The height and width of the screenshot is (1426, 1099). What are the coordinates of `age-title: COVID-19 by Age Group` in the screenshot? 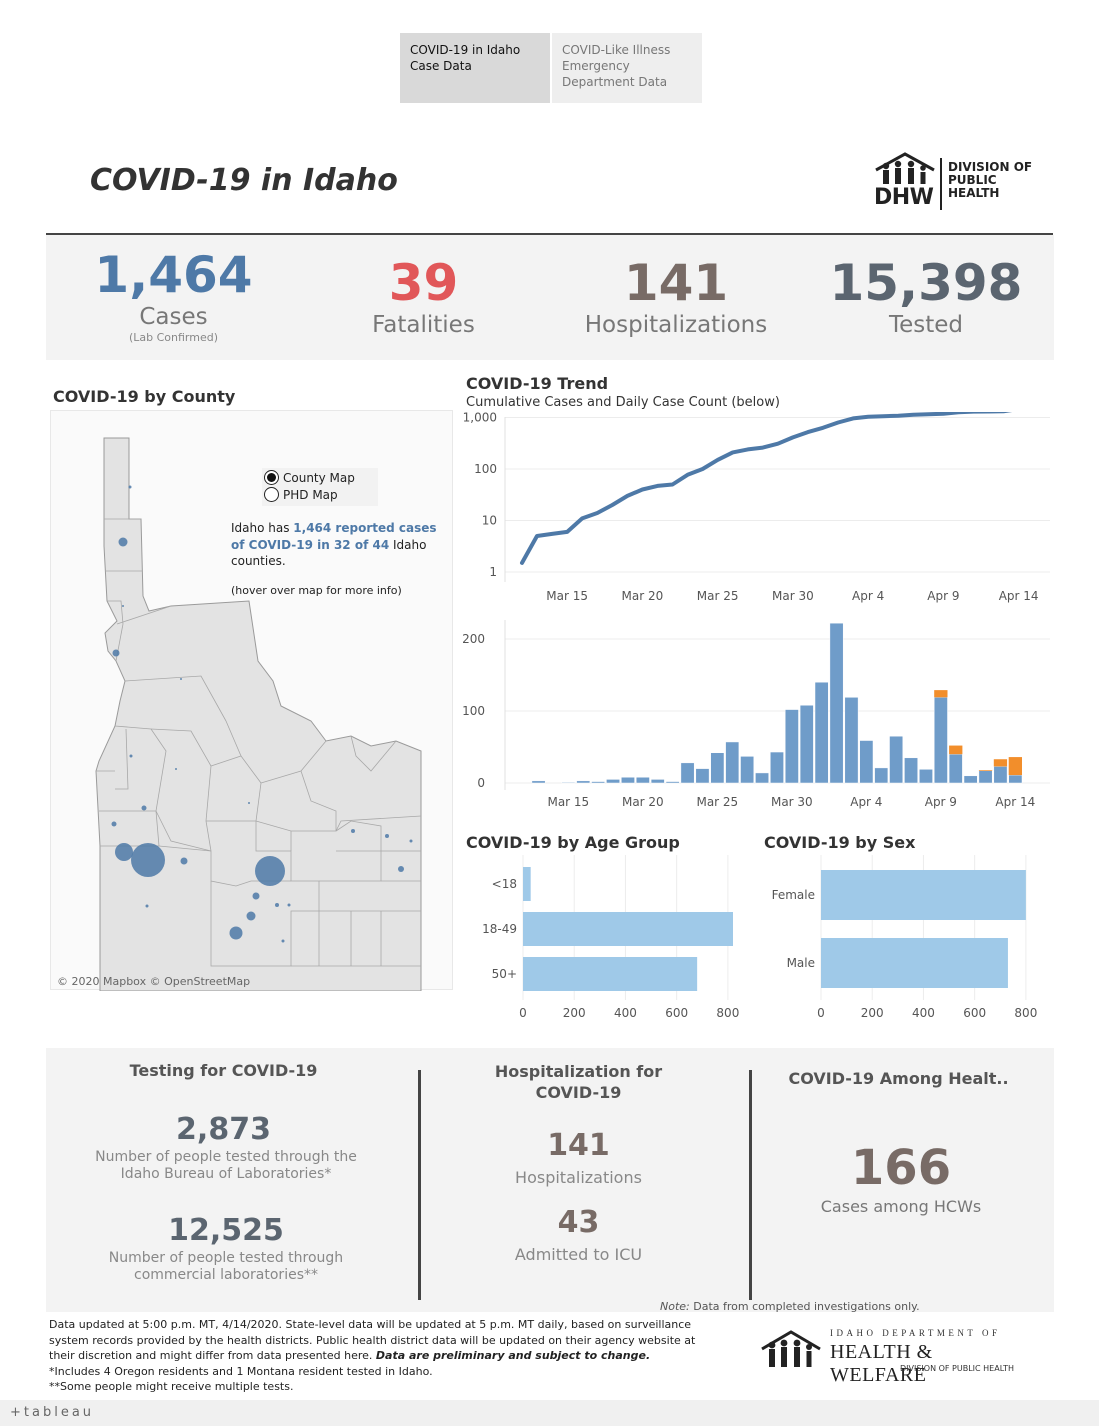 It's located at (573, 842).